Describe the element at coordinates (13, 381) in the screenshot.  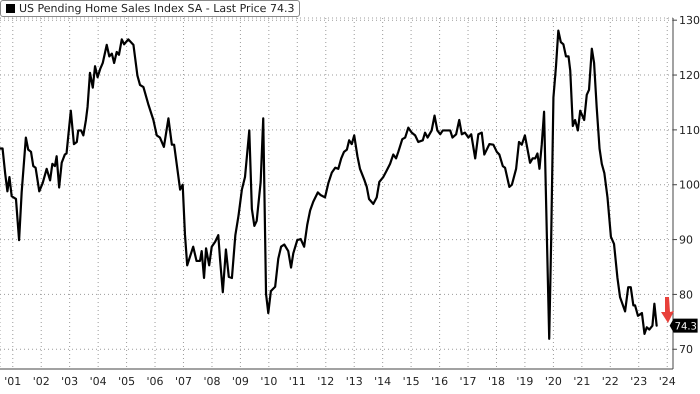
I see `x-tick-label: '01` at that location.